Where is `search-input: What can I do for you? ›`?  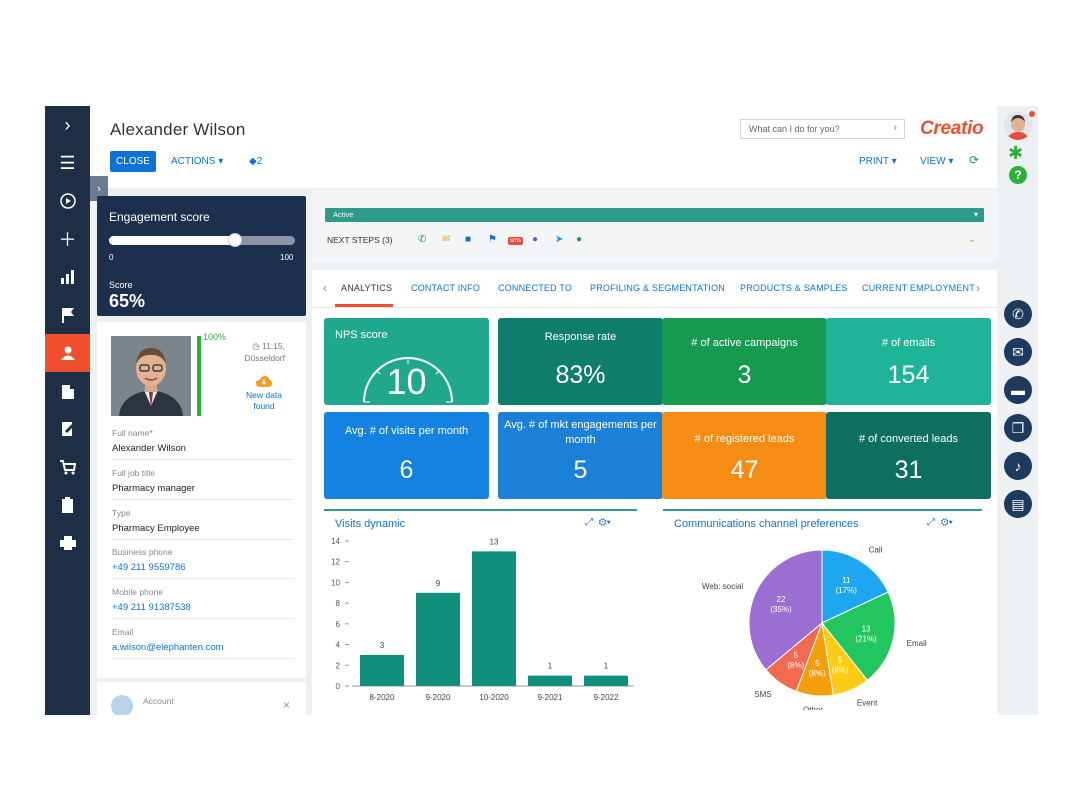 search-input: What can I do for you? › is located at coordinates (822, 129).